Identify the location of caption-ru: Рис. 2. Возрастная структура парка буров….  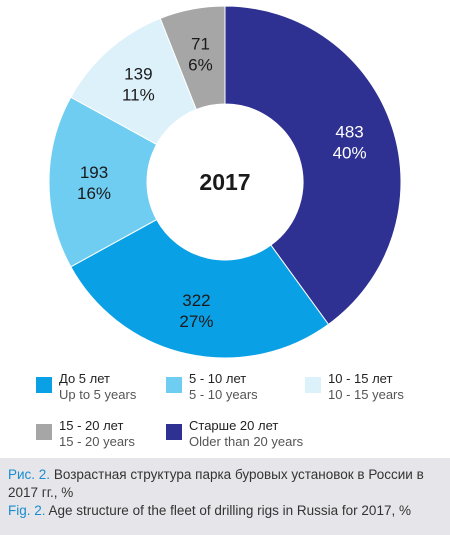
(225, 484).